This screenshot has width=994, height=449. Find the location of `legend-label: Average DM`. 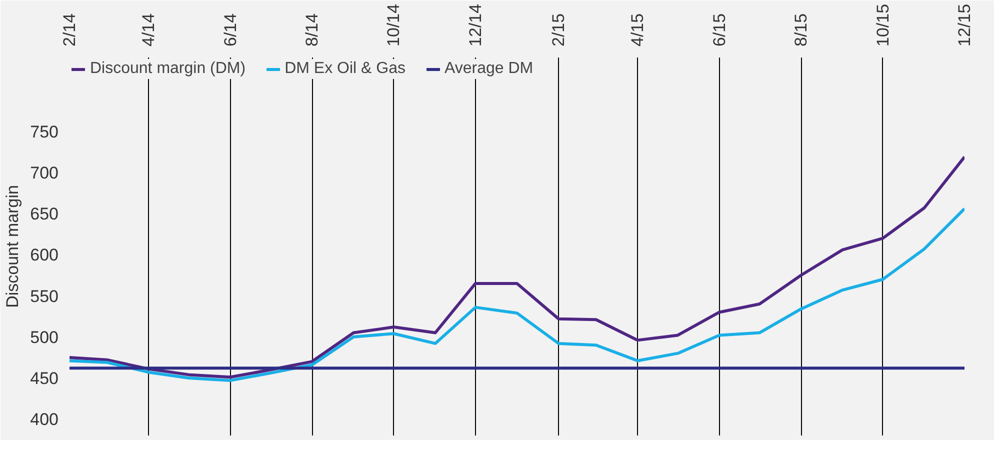

legend-label: Average DM is located at coordinates (489, 69).